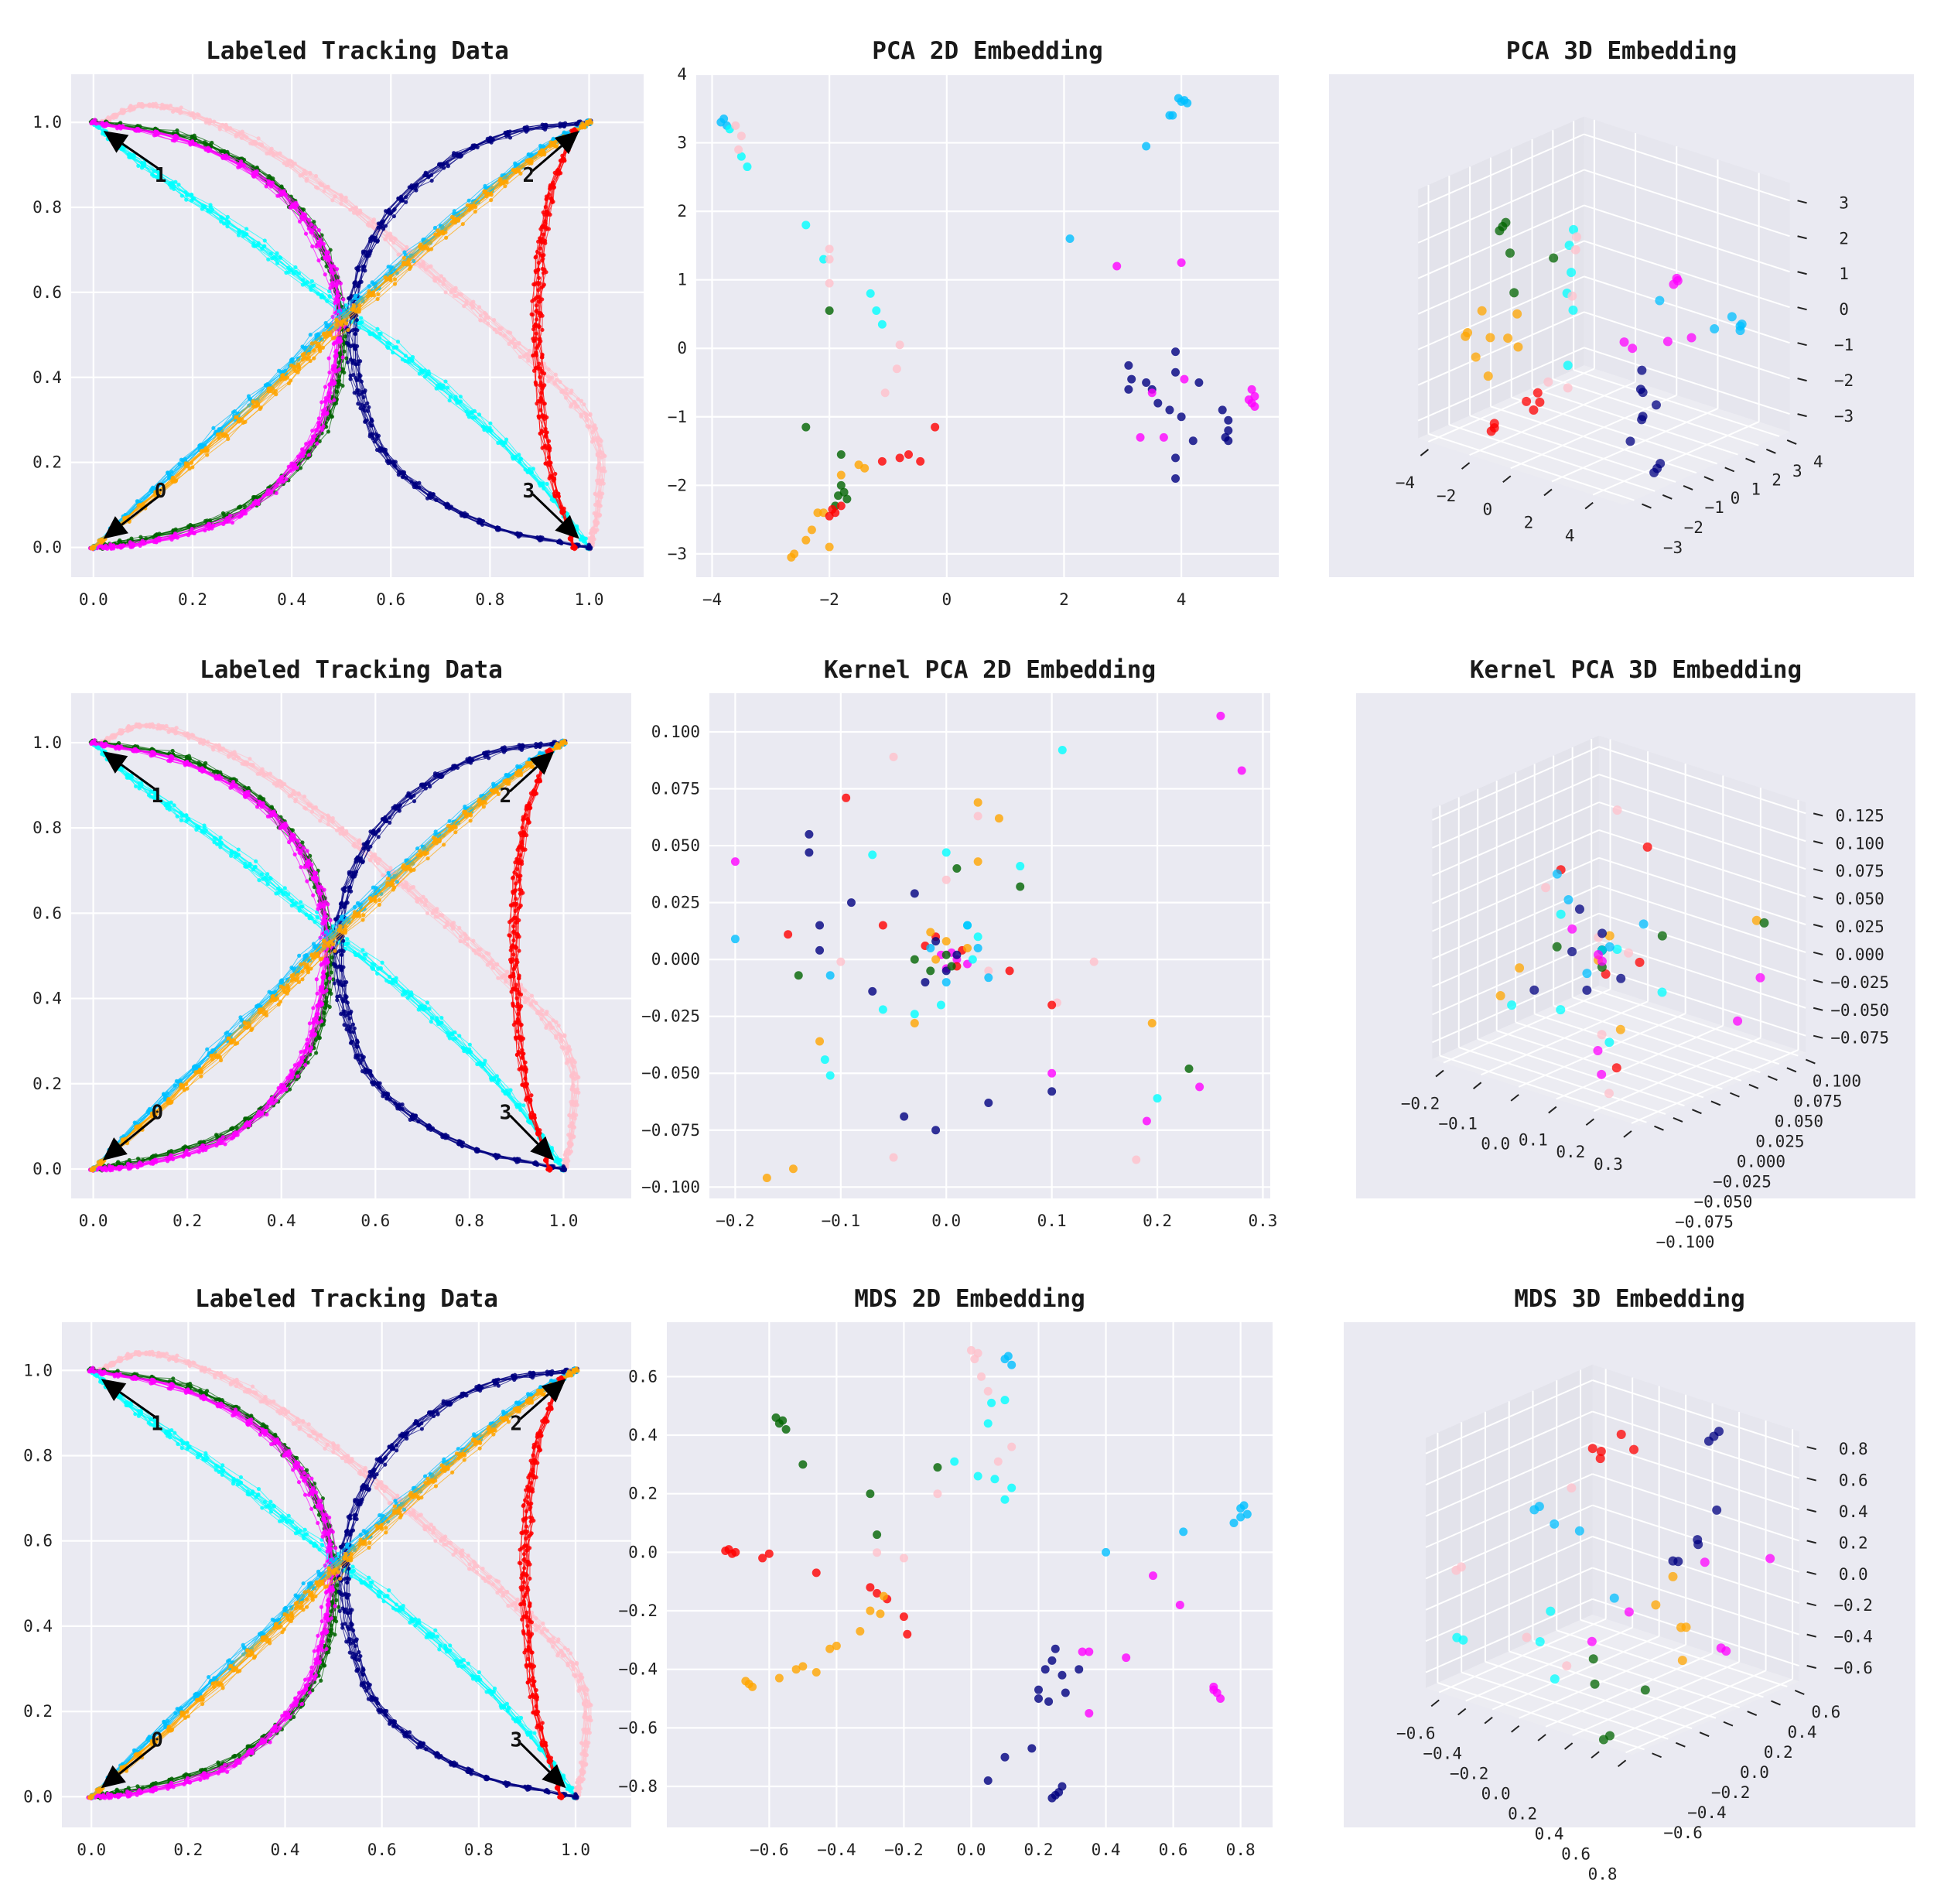  I want to click on subplot-title: PCA 2D Embedding, so click(987, 51).